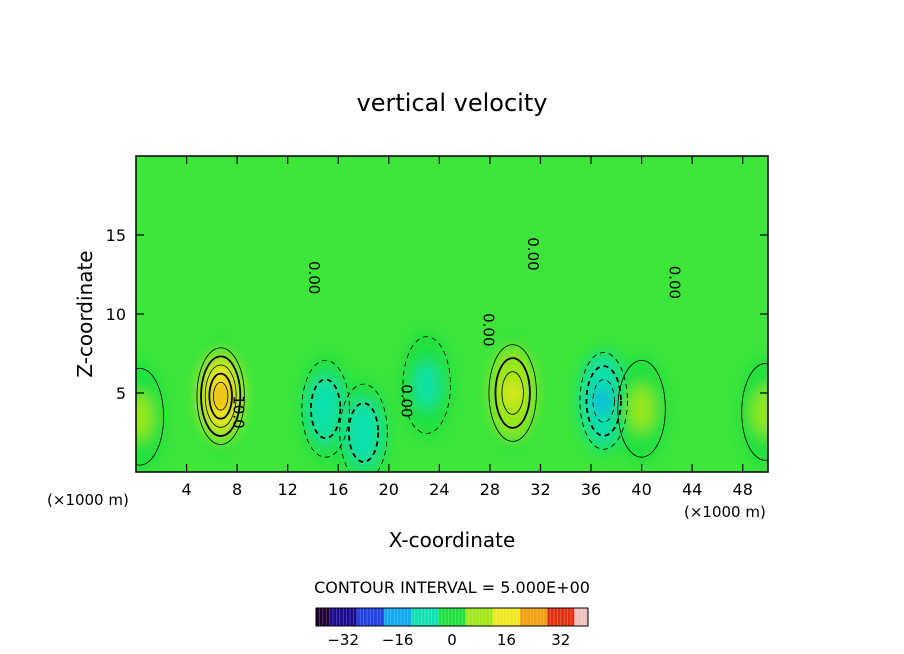 Image resolution: width=904 pixels, height=654 pixels. What do you see at coordinates (238, 411) in the screenshot?
I see `contour-label: 10.0` at bounding box center [238, 411].